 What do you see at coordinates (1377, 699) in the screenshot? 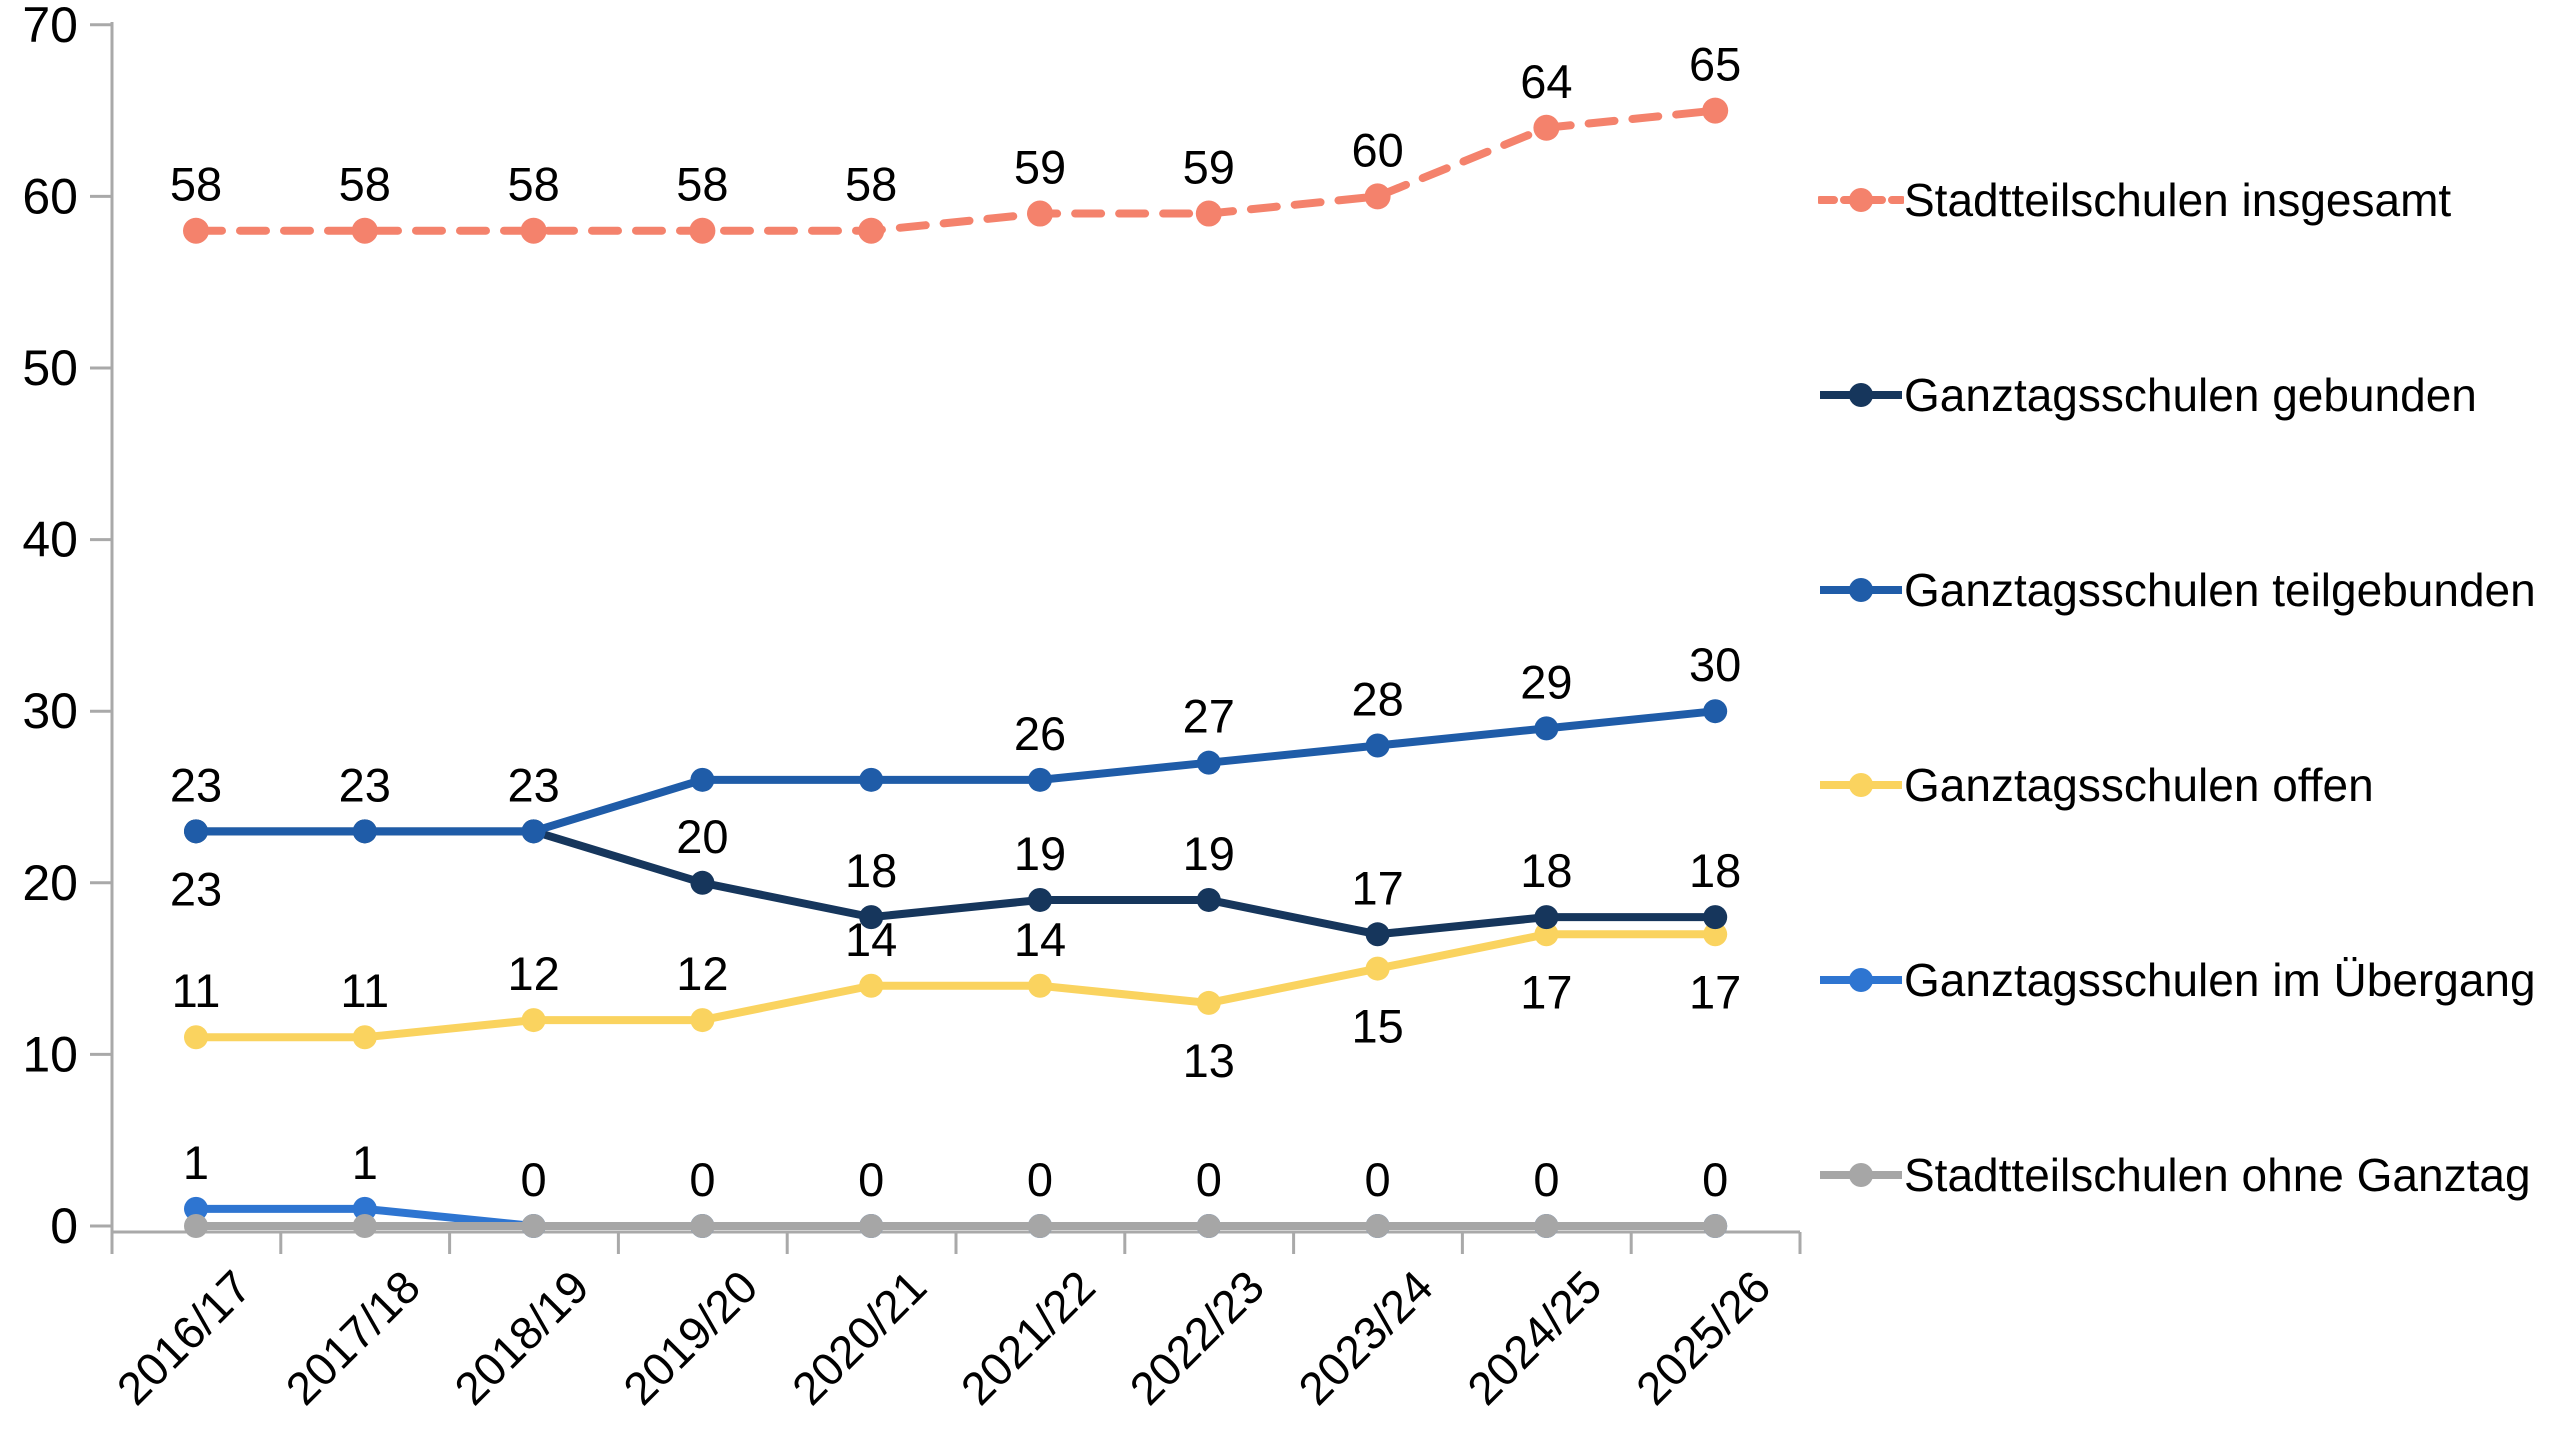
I see `data-label: 28` at bounding box center [1377, 699].